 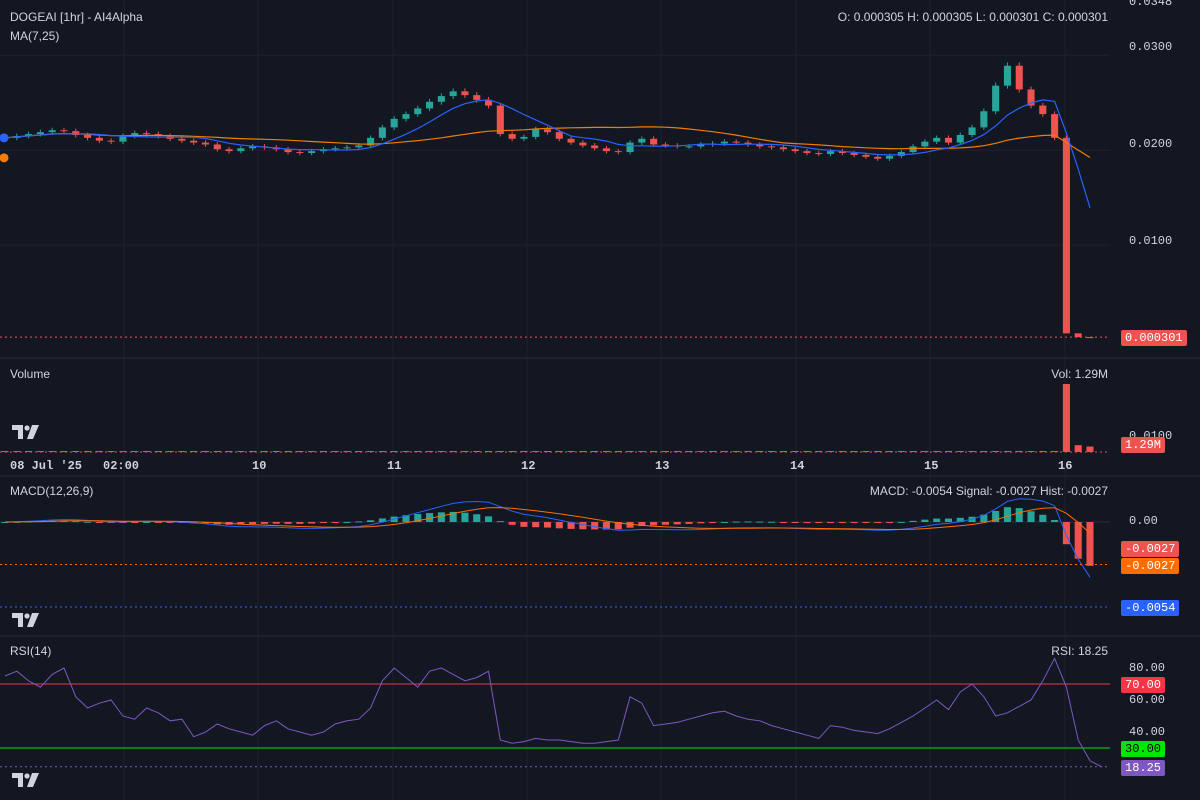 What do you see at coordinates (1079, 374) in the screenshot?
I see `volume-readout: Vol: 1.29M` at bounding box center [1079, 374].